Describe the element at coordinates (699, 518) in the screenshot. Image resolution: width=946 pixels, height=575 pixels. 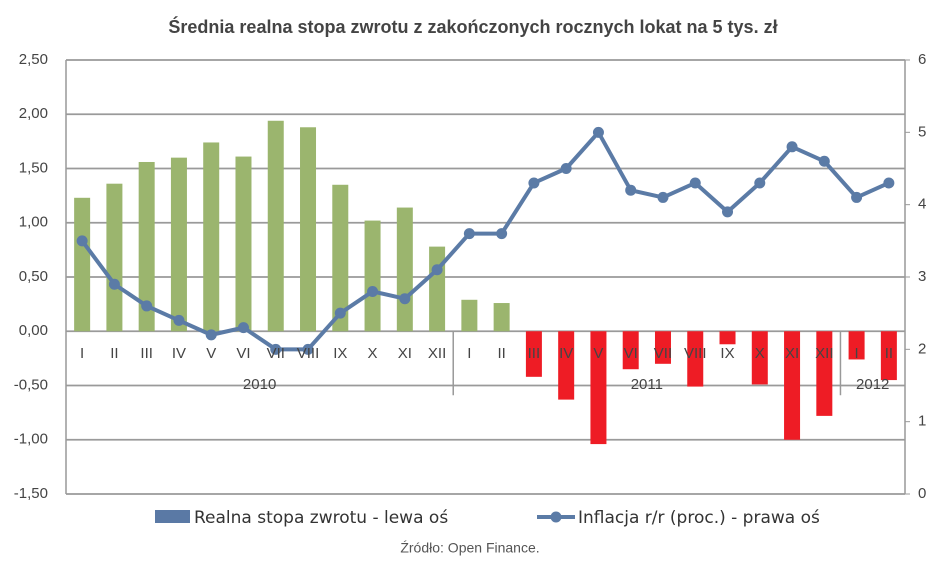
I see `legend-label: Inflacja r/r (proc.) - prawa oś` at that location.